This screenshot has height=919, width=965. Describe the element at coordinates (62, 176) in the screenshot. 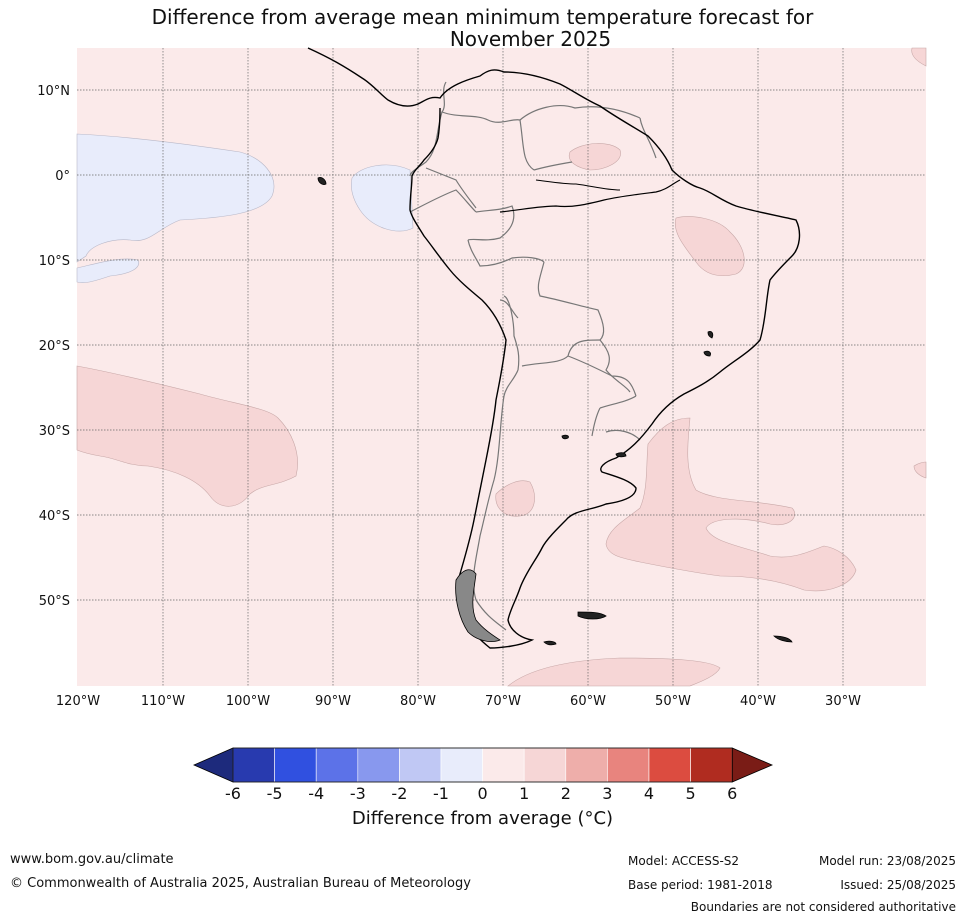

I see `lat-label: 0°` at that location.